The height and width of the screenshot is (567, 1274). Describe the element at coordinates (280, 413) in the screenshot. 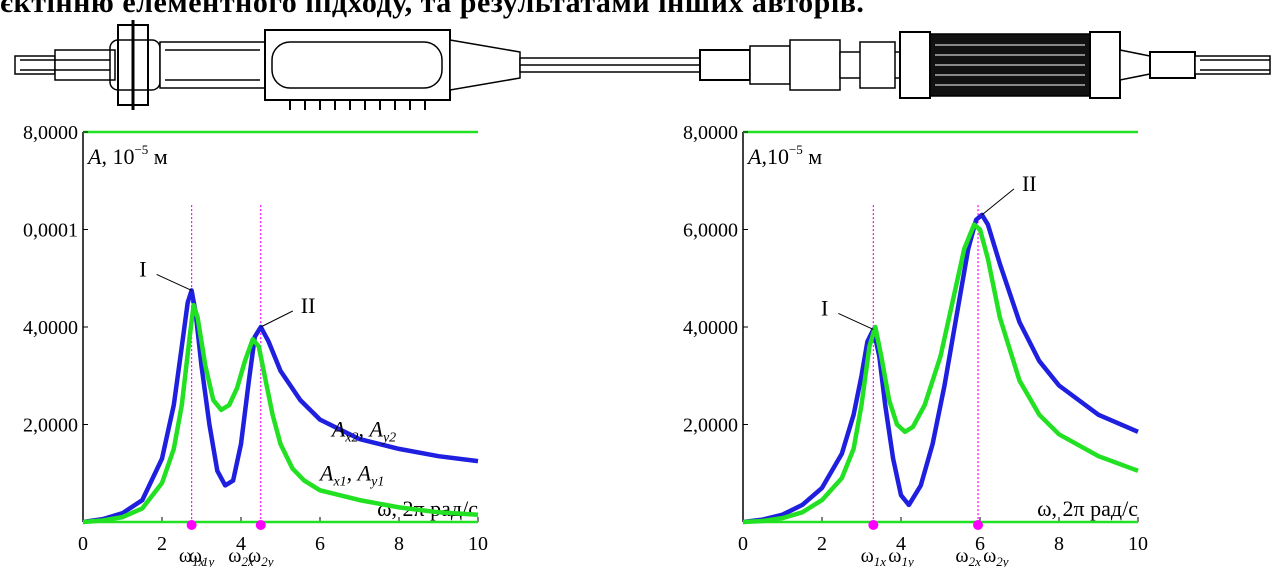

I see `series-line-green` at that location.